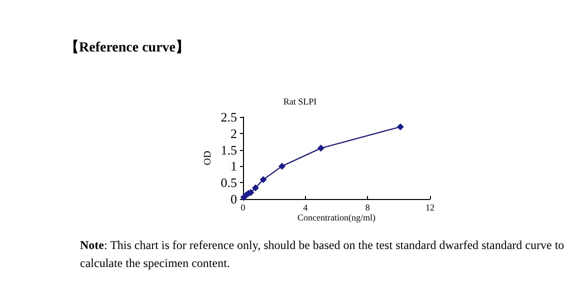 The height and width of the screenshot is (281, 577). What do you see at coordinates (430, 207) in the screenshot?
I see `x-tick-label: 12` at bounding box center [430, 207].